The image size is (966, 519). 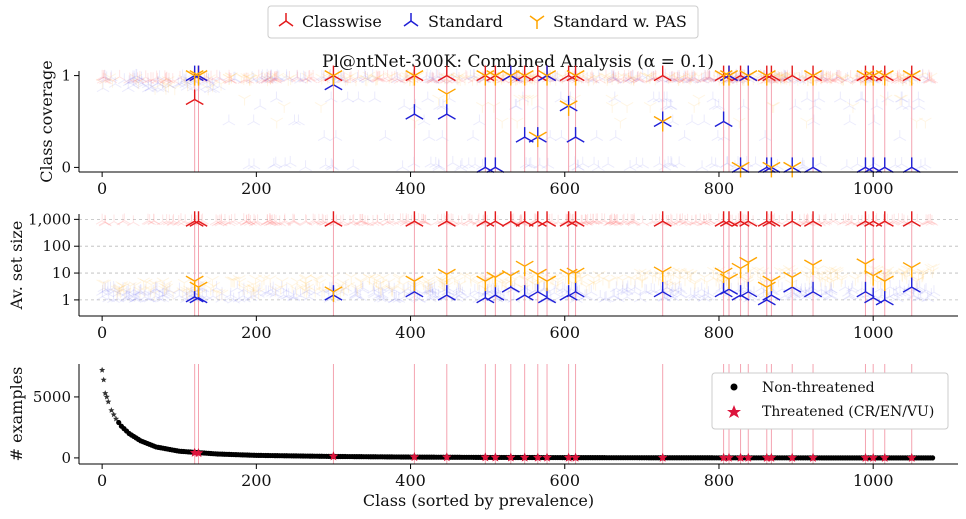 What do you see at coordinates (410, 332) in the screenshot?
I see `x-tick-label: 400` at bounding box center [410, 332].